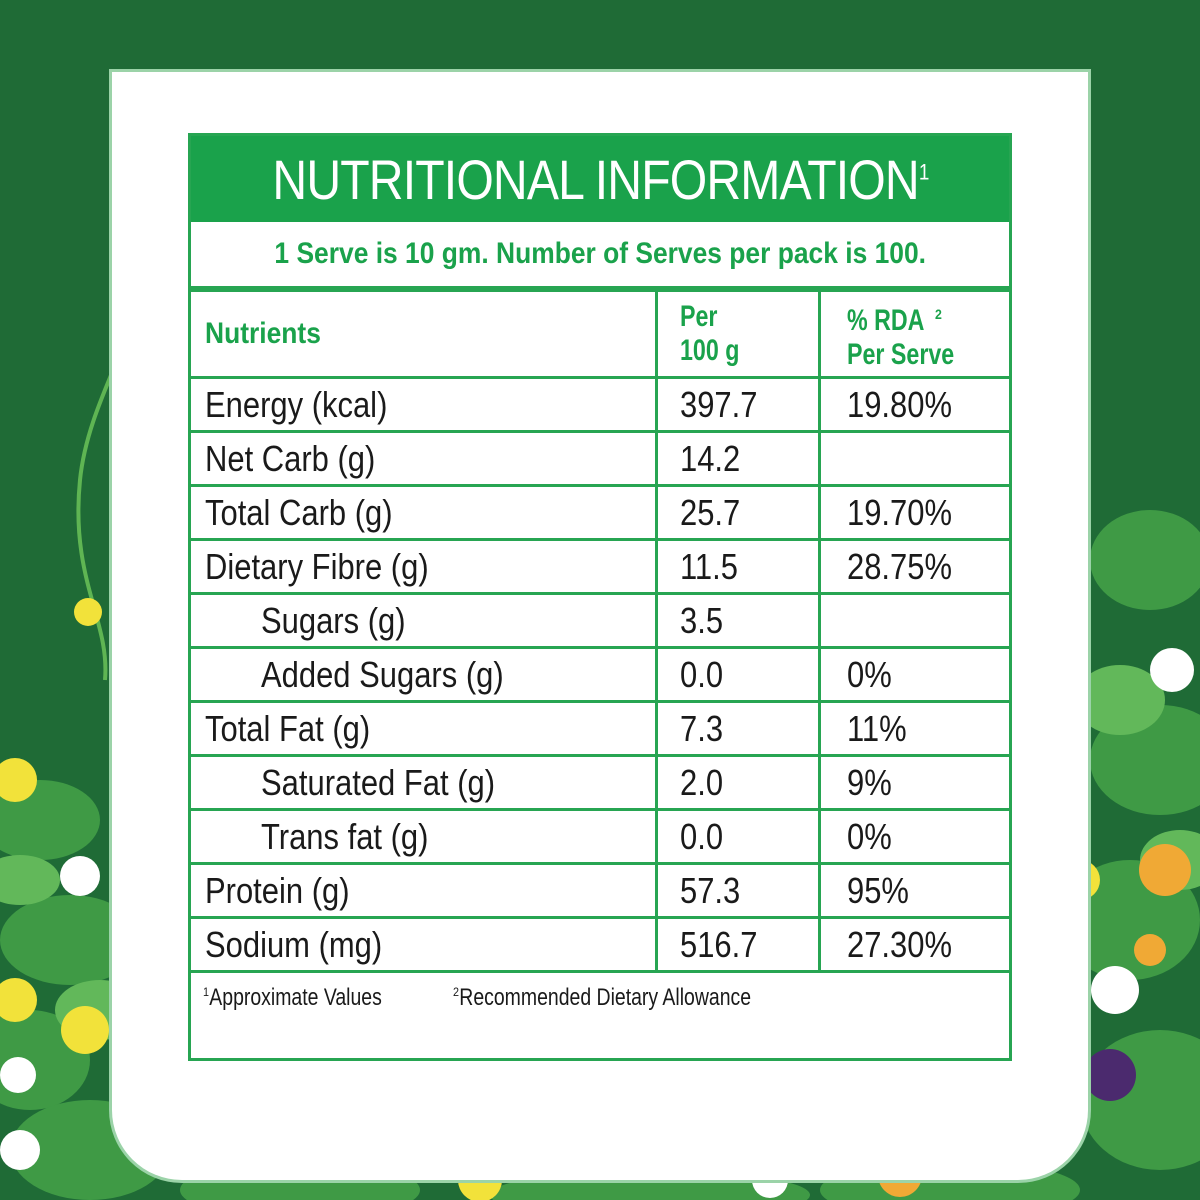 Image resolution: width=1200 pixels, height=1200 pixels. I want to click on table-row: Sugars (g) 3.5, so click(600, 620).